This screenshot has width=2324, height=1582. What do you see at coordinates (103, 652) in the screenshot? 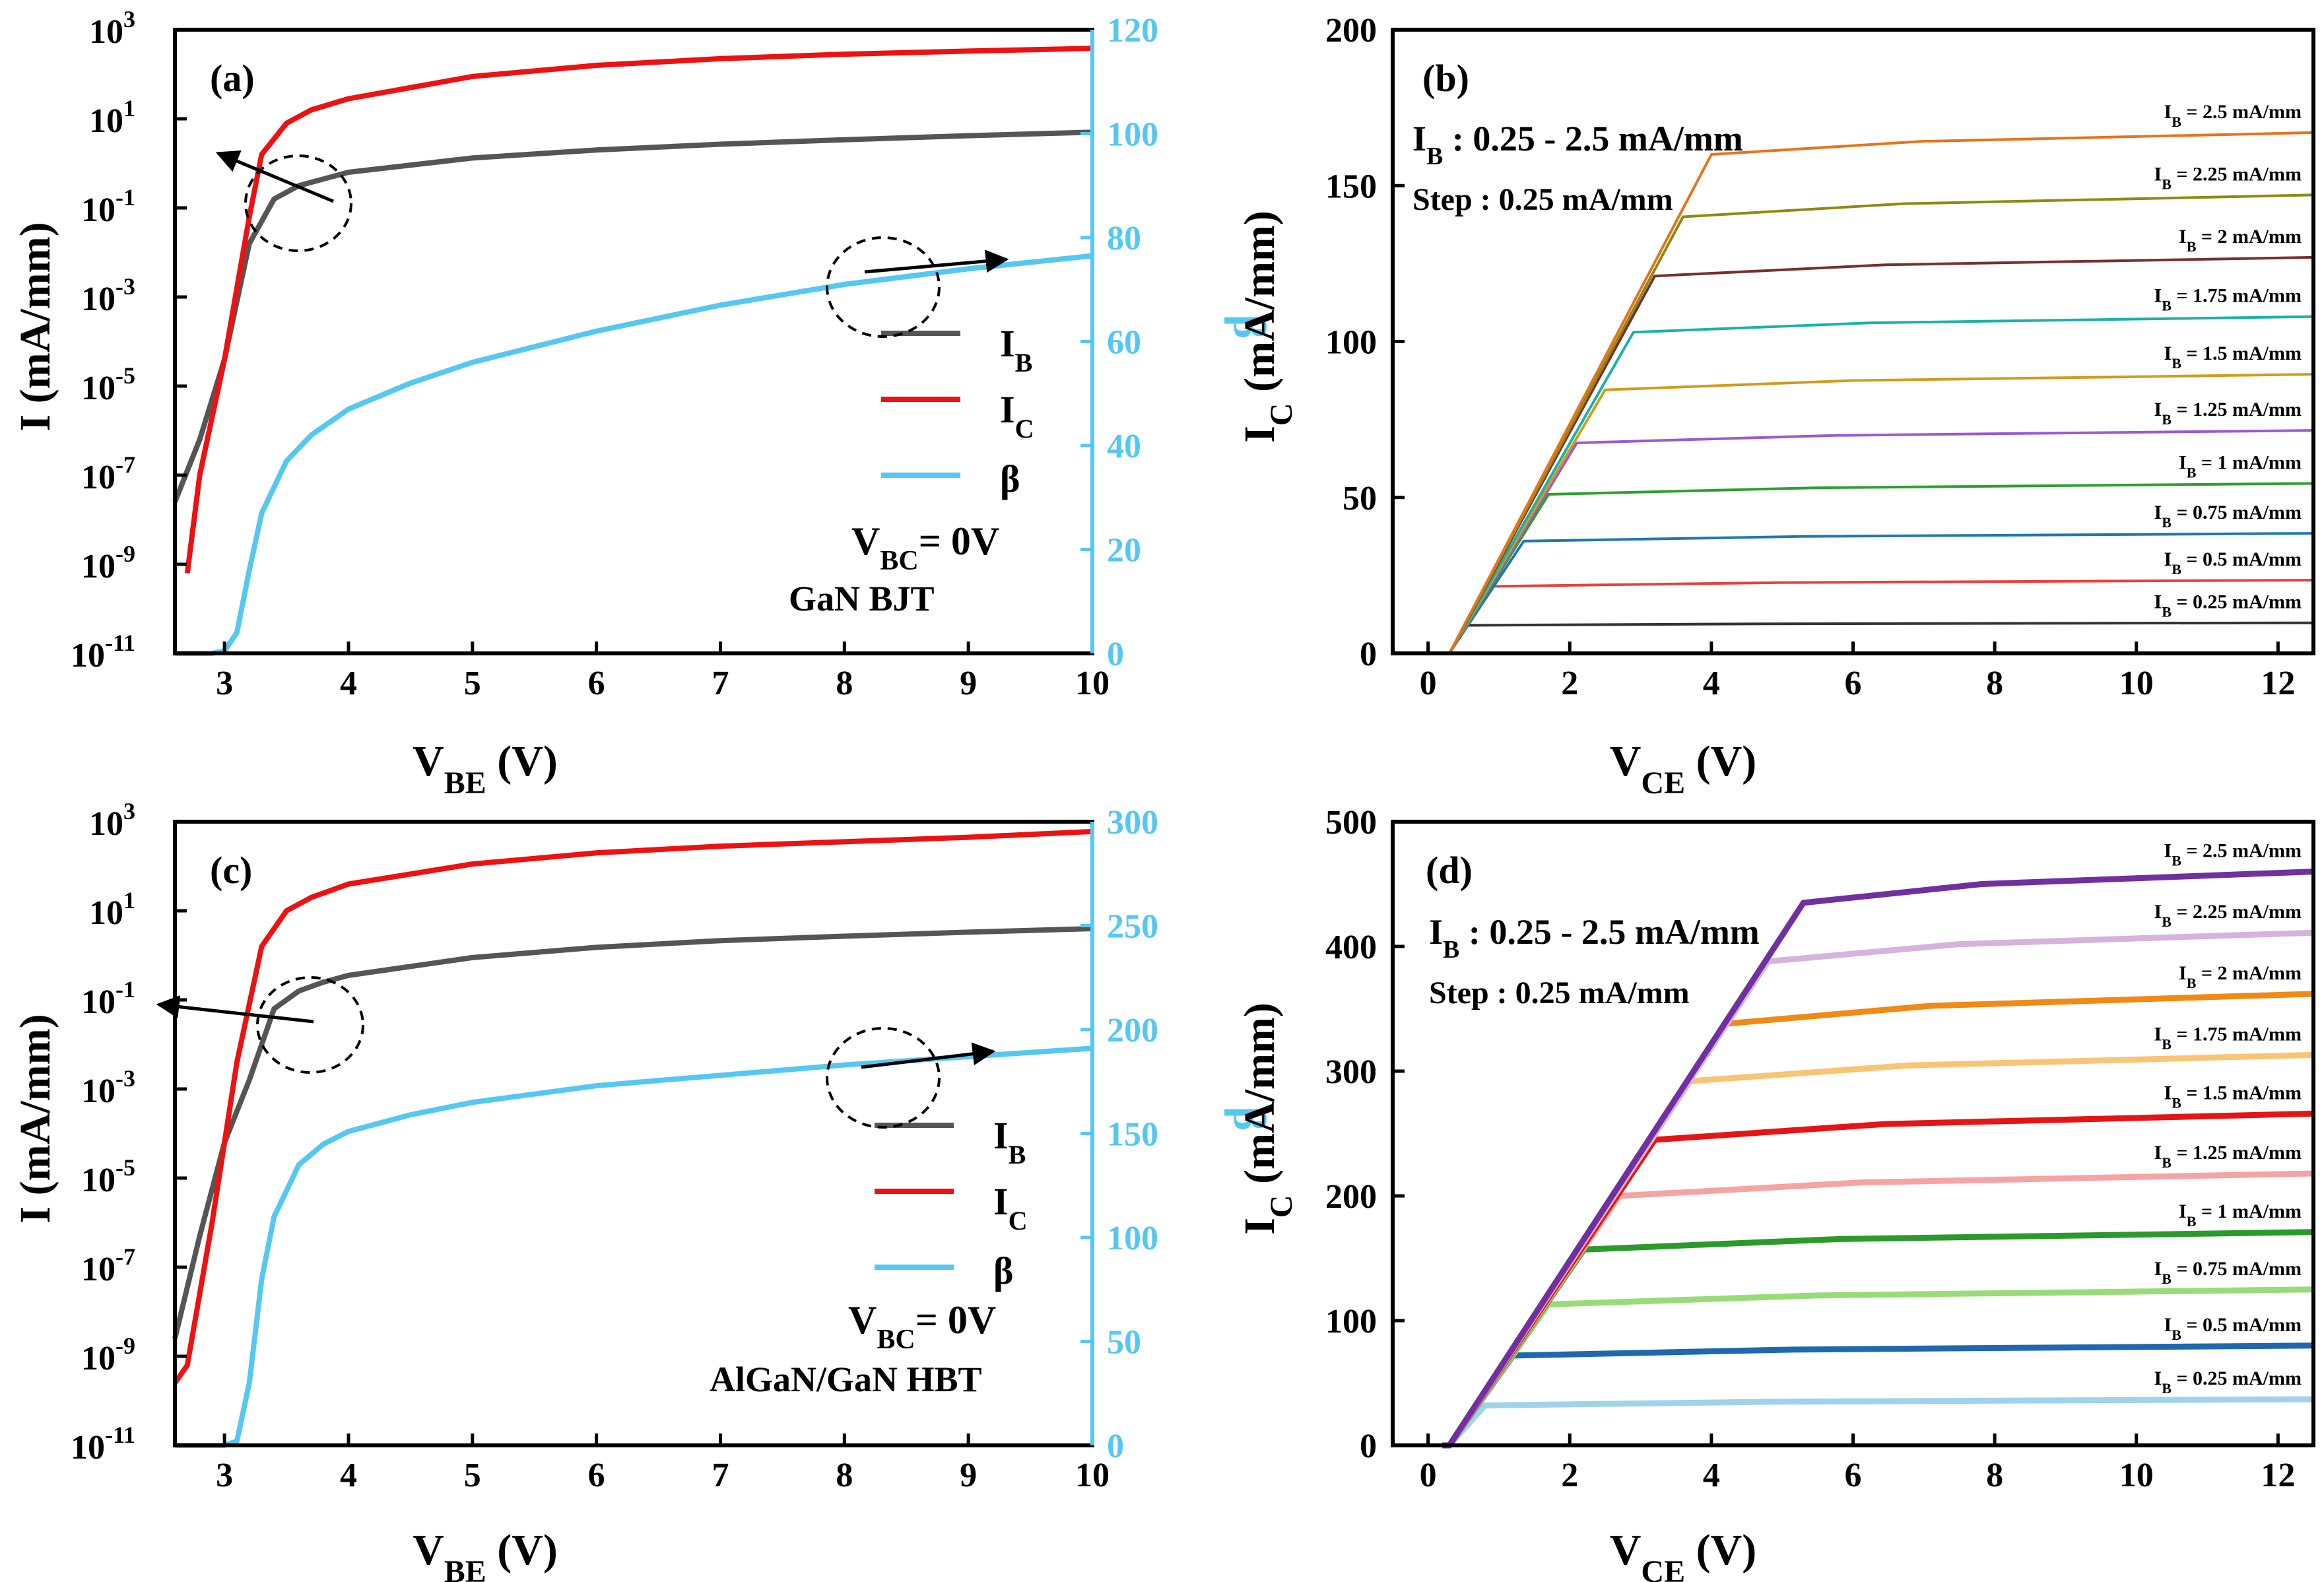
I see `y-tick-label: 10-11` at bounding box center [103, 652].